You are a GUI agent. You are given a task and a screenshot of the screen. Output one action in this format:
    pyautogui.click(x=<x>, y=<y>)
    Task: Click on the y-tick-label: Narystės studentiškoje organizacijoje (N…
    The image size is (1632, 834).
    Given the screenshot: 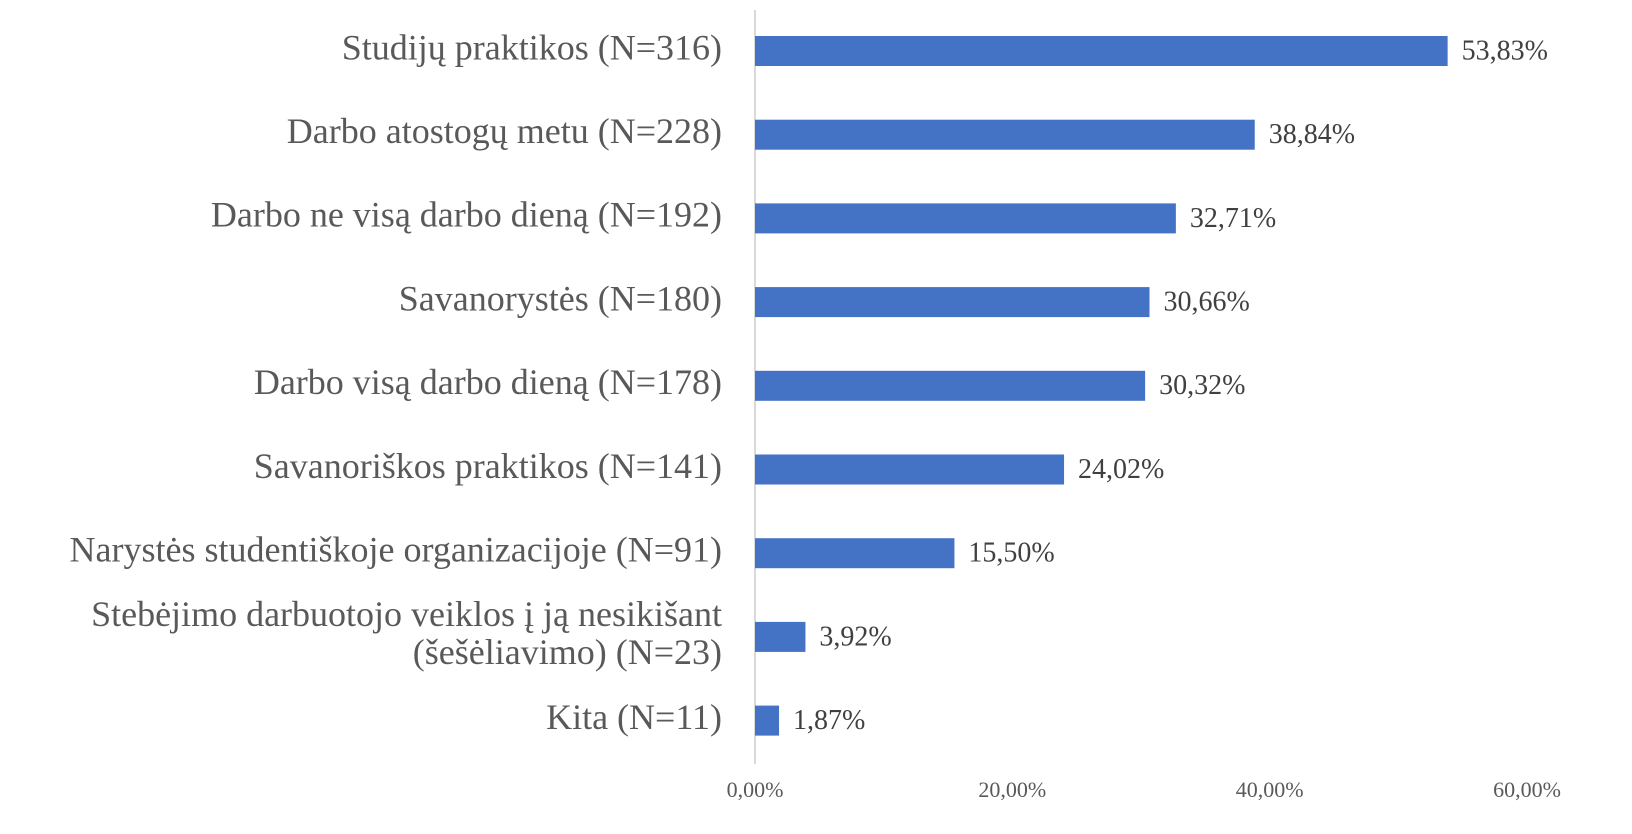 What is the action you would take?
    pyautogui.click(x=396, y=549)
    